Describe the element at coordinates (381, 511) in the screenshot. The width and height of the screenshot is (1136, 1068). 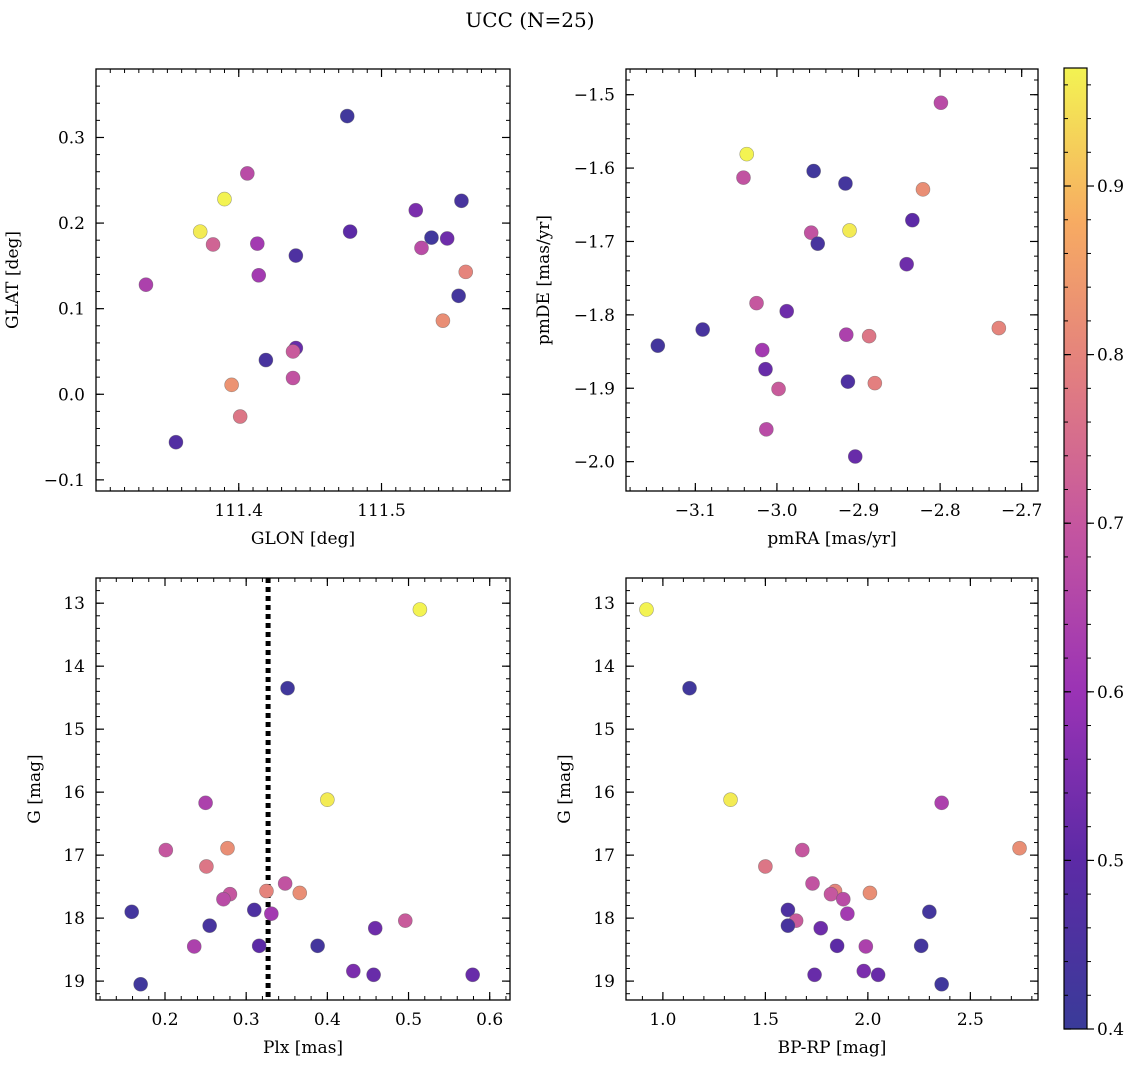
I see `x-tick-label: 111.5` at that location.